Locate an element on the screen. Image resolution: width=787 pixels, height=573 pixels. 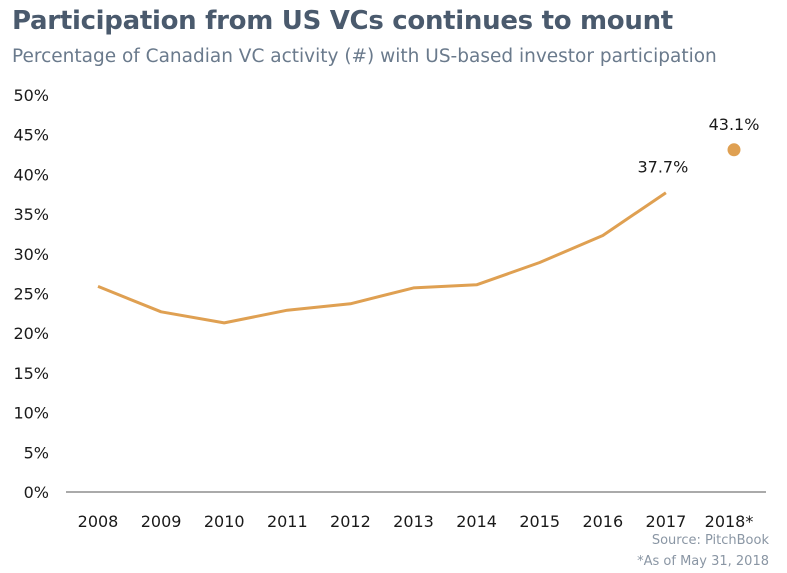
x-tick-label: 2017 is located at coordinates (666, 521).